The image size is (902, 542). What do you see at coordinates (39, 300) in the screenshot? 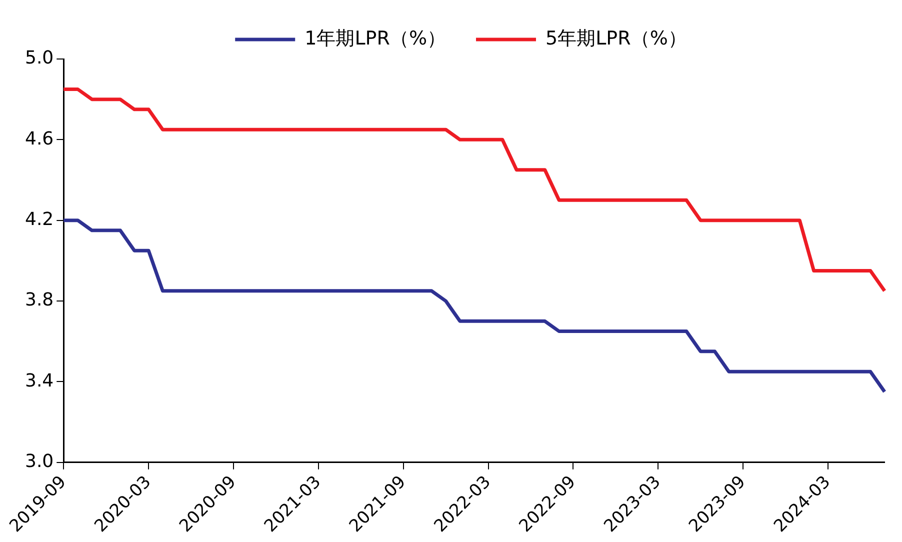
I see `y-tick-label: 3.8` at bounding box center [39, 300].